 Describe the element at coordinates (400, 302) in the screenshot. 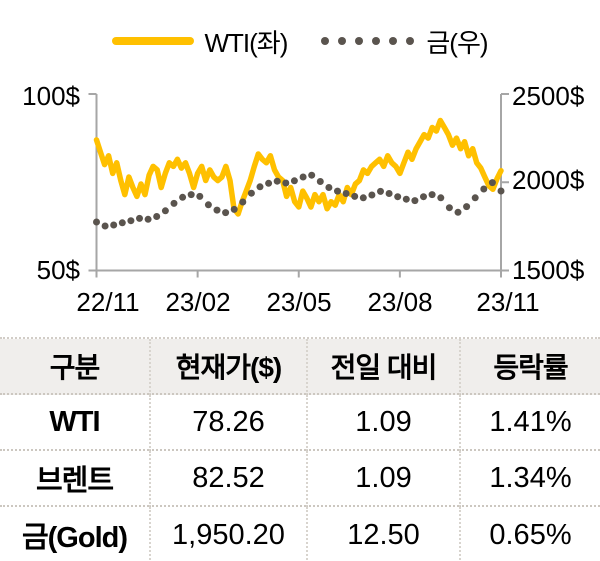

I see `x-tick-label-3: 23/08` at that location.